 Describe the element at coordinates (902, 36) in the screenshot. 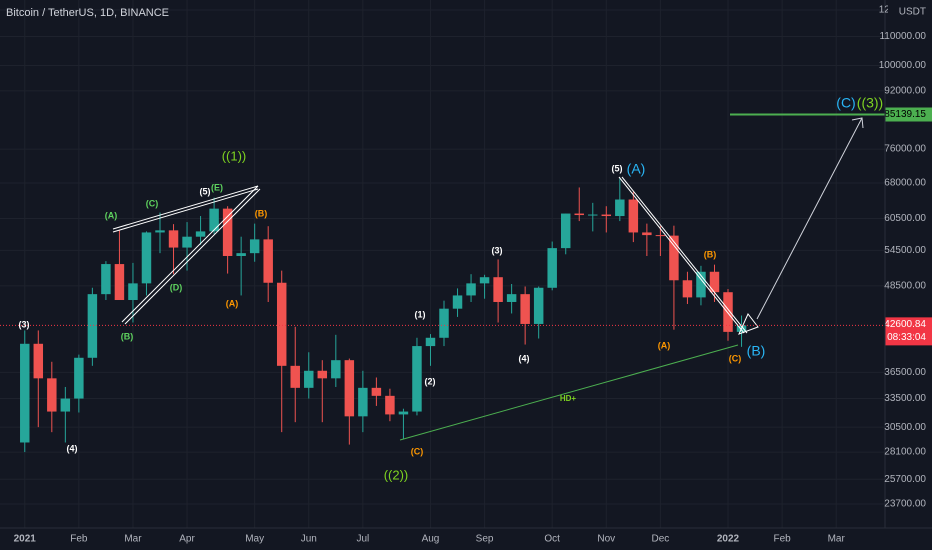

I see `y-tick-label: 110000.00` at that location.